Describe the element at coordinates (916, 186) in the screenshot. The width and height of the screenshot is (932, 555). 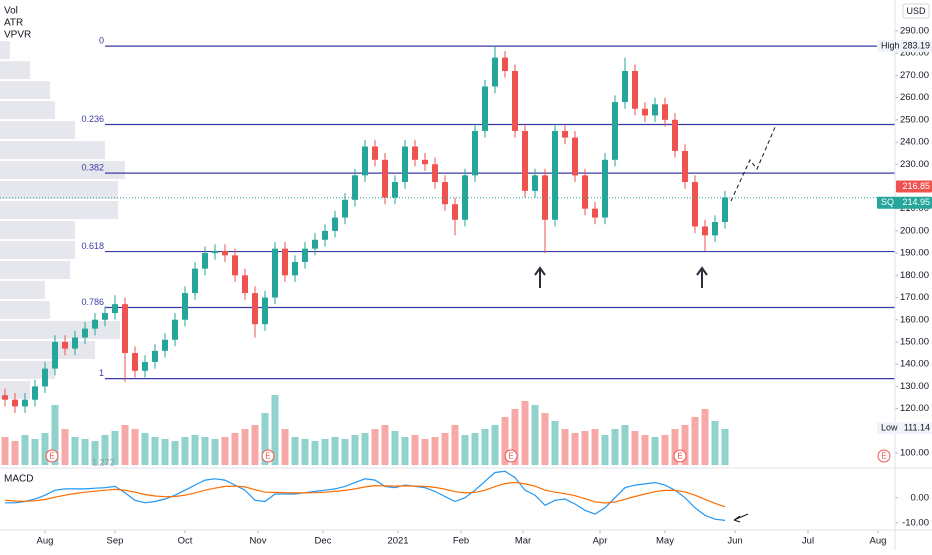
I see `alert-value: 216.85` at that location.